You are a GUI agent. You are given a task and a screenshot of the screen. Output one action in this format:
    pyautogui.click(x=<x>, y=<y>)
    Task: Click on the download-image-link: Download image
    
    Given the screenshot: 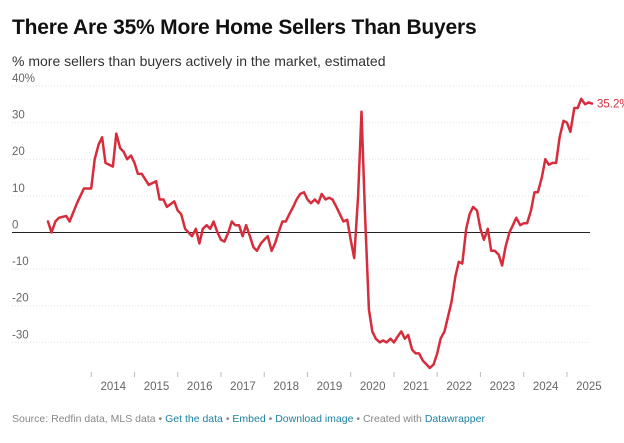 What is the action you would take?
    pyautogui.click(x=314, y=419)
    